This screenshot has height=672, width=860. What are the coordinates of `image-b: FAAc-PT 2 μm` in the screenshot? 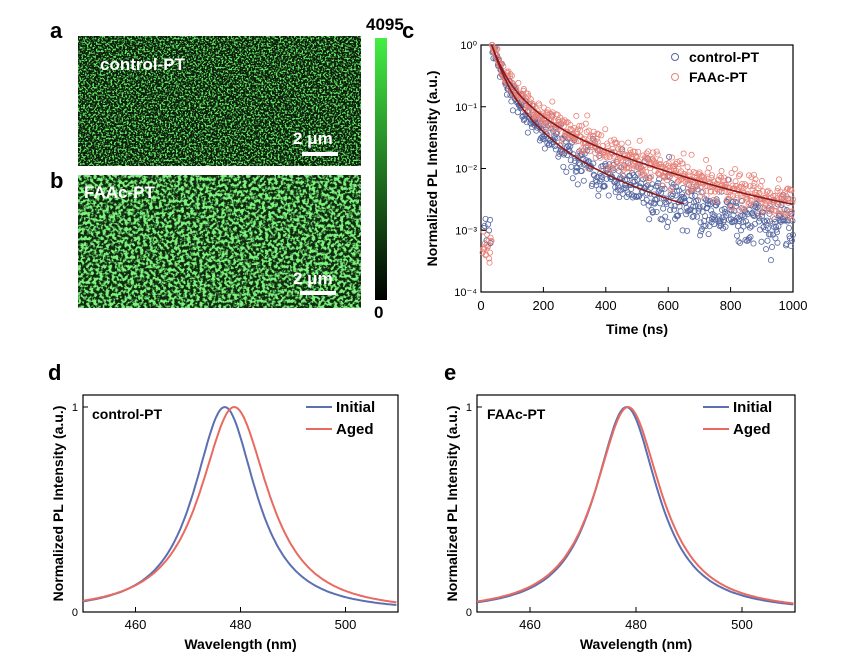 It's located at (219, 241).